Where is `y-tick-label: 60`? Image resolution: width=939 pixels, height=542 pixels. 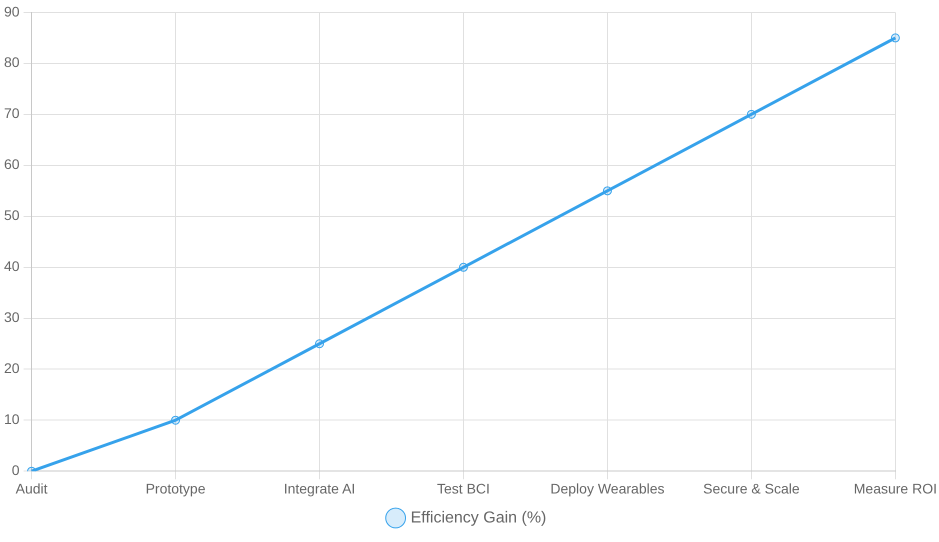 y-tick-label: 60 is located at coordinates (12, 164).